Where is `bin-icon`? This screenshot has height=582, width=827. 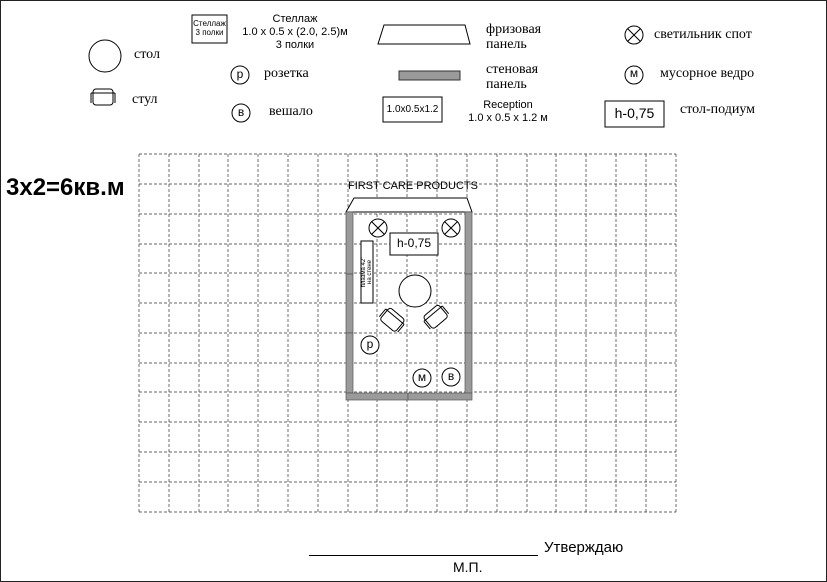
bin-icon is located at coordinates (634, 75).